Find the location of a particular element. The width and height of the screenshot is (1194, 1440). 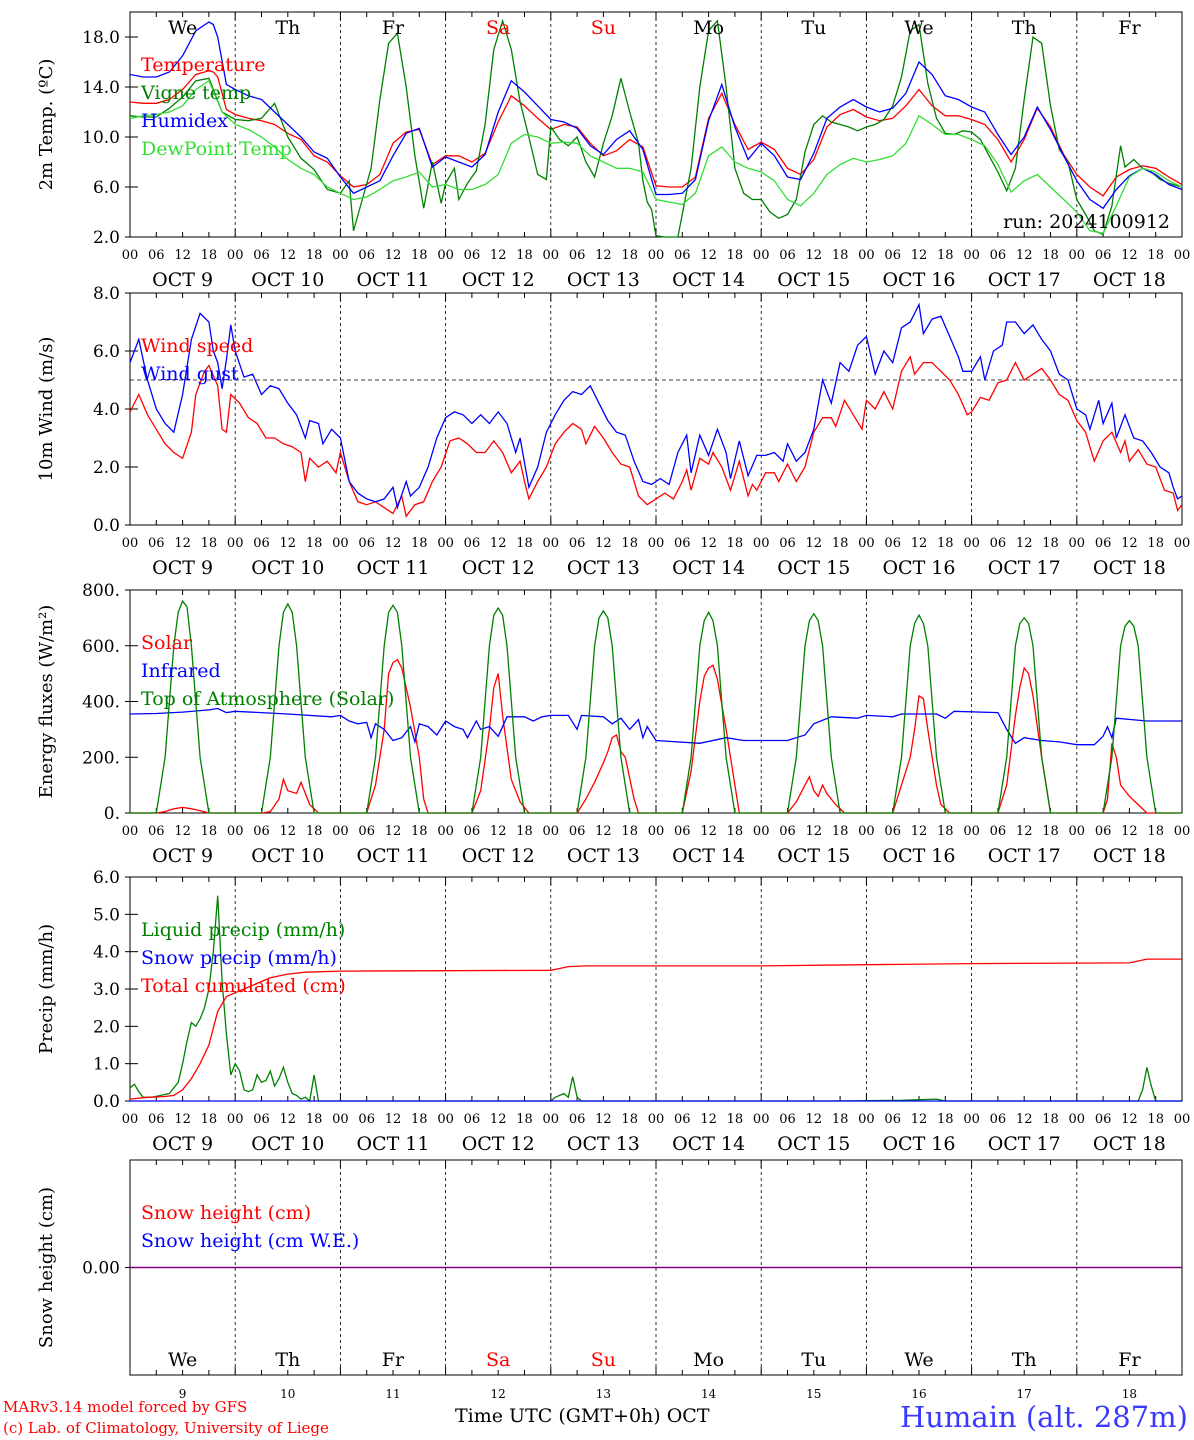

weekday-label-bottom: We is located at coordinates (918, 1360).